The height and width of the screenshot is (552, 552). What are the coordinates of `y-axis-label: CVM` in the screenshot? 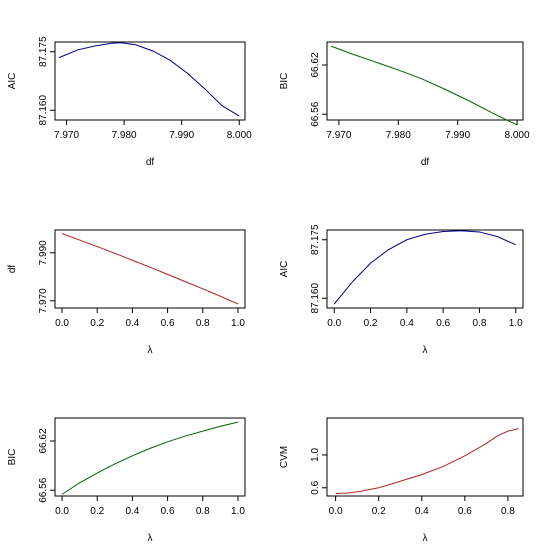 It's located at (284, 457).